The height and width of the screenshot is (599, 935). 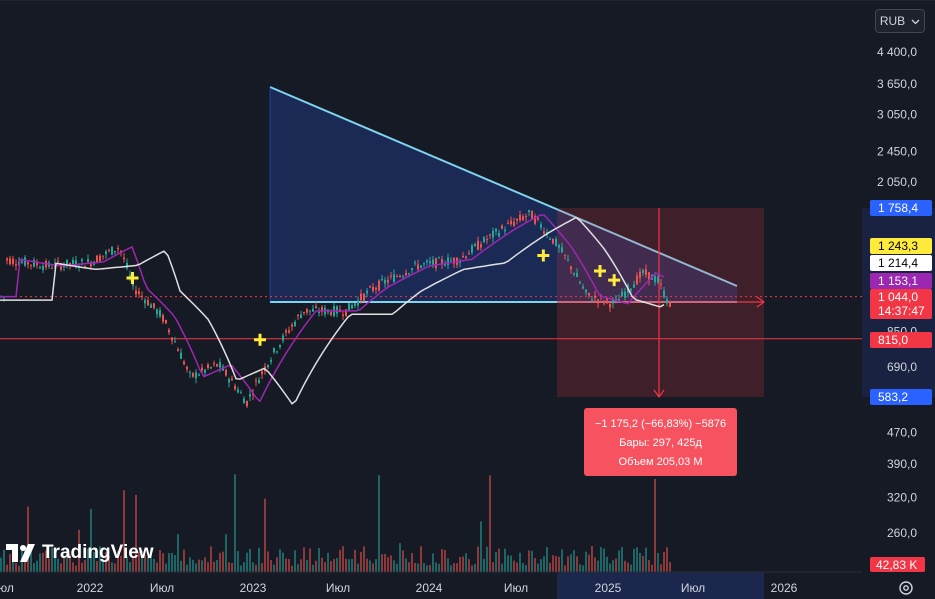 I want to click on volume-badge, so click(x=897, y=564).